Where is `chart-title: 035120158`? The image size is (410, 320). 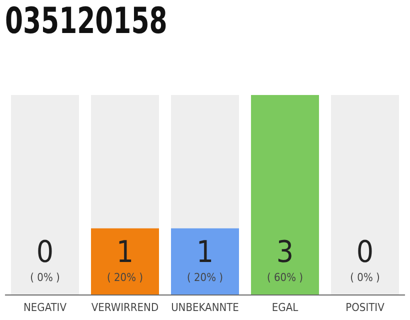
chart-title: 035120158 is located at coordinates (86, 22).